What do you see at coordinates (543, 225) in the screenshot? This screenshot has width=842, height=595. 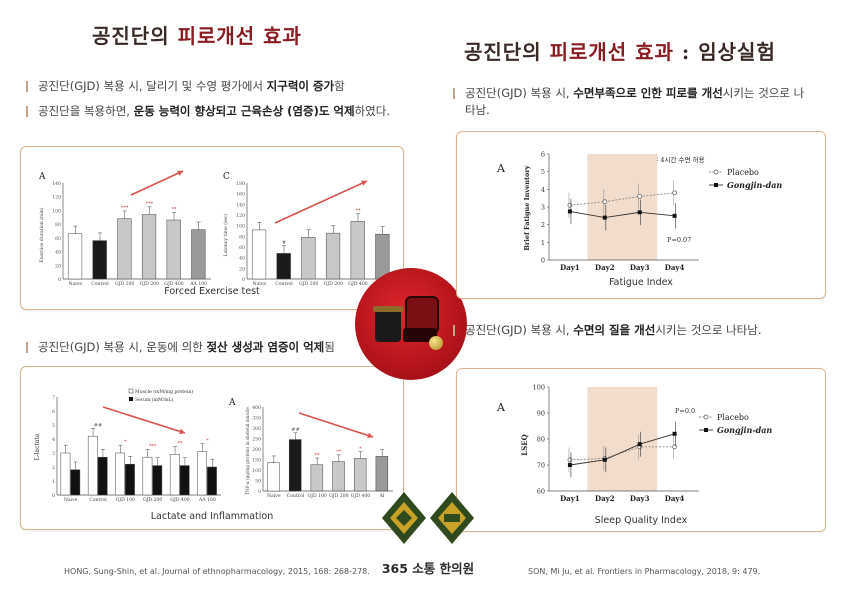 I see `y-tick-label: 2` at bounding box center [543, 225].